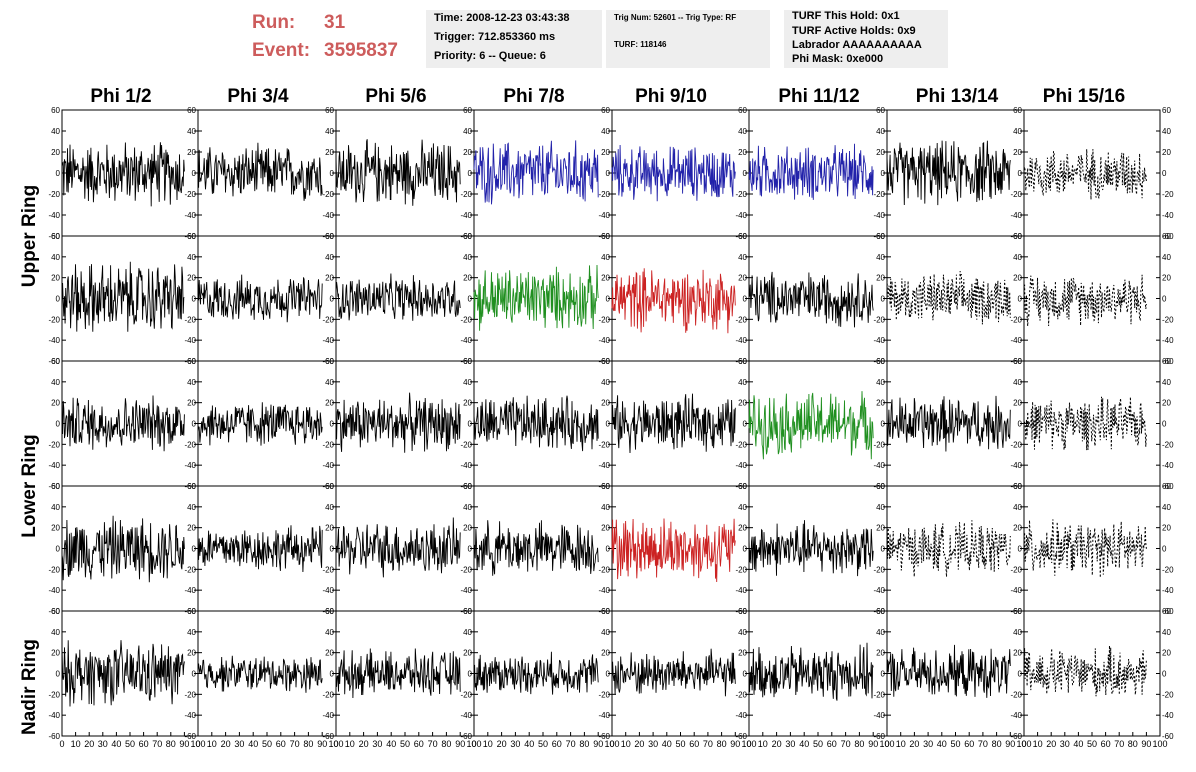 Image resolution: width=1196 pixels, height=772 pixels. I want to click on column-title-phi-7-8: Phi 7/8, so click(534, 96).